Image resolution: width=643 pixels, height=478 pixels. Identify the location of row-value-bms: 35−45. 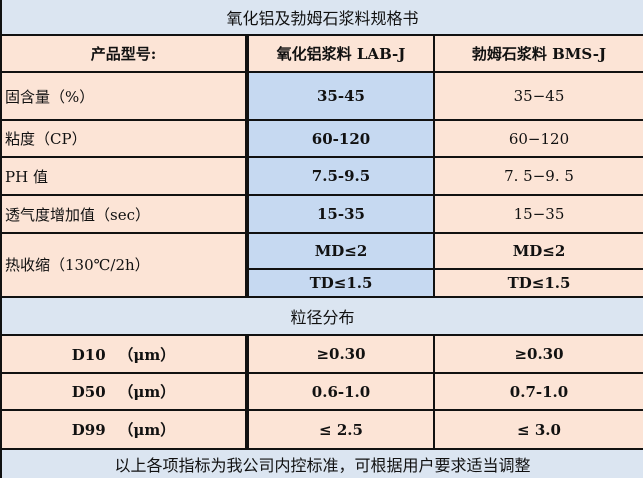
(539, 97).